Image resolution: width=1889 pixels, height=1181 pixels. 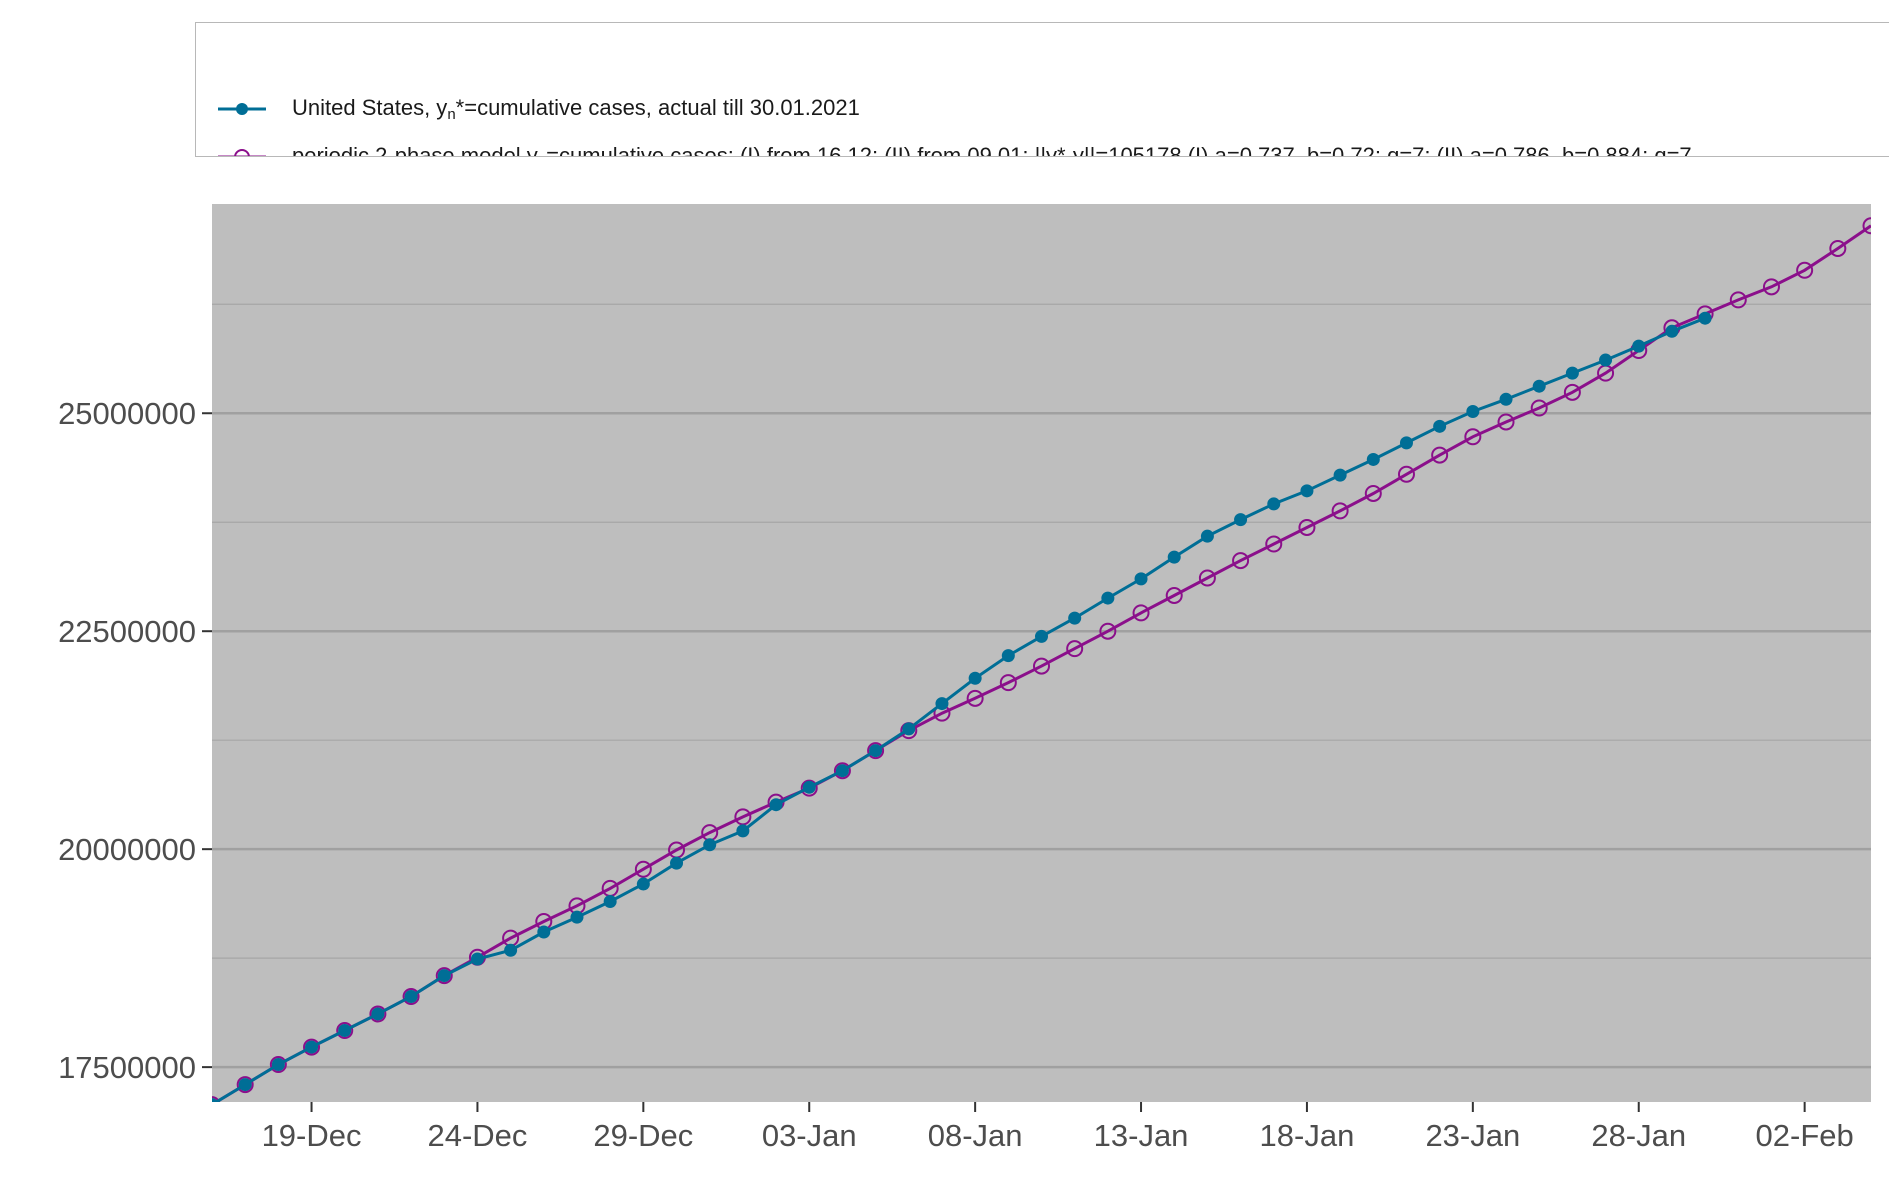 I want to click on x-tick-label: 29-Dec, so click(x=643, y=1135).